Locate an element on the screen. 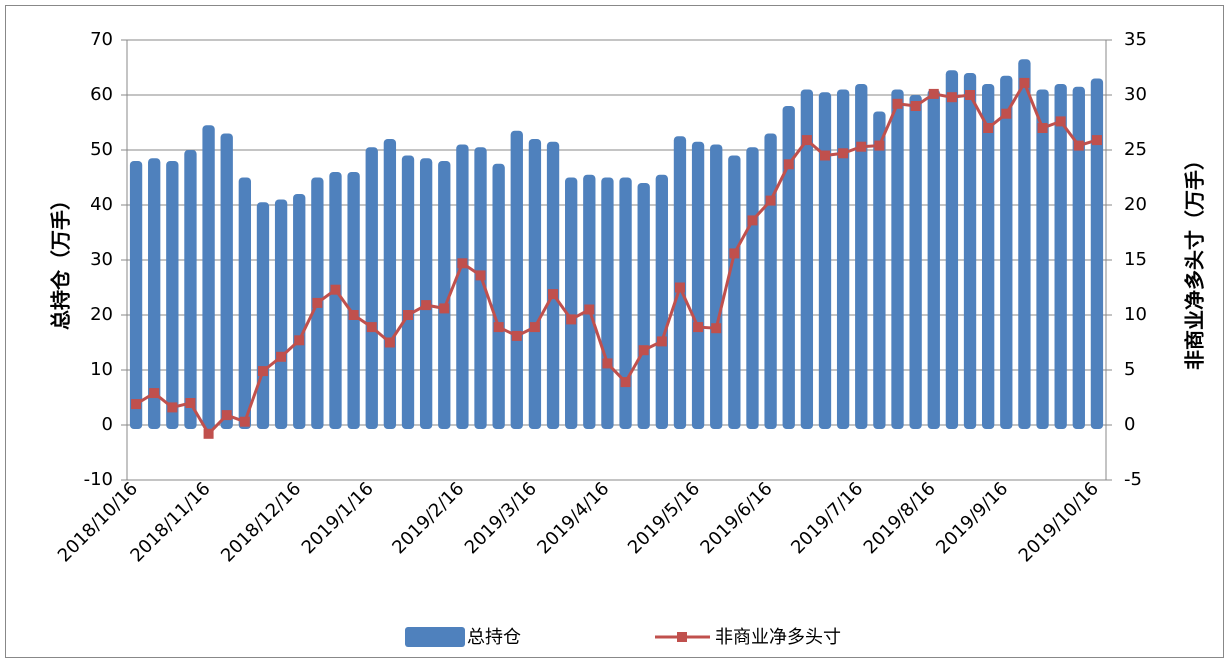 The height and width of the screenshot is (660, 1231). legend-swatch is located at coordinates (435, 637).